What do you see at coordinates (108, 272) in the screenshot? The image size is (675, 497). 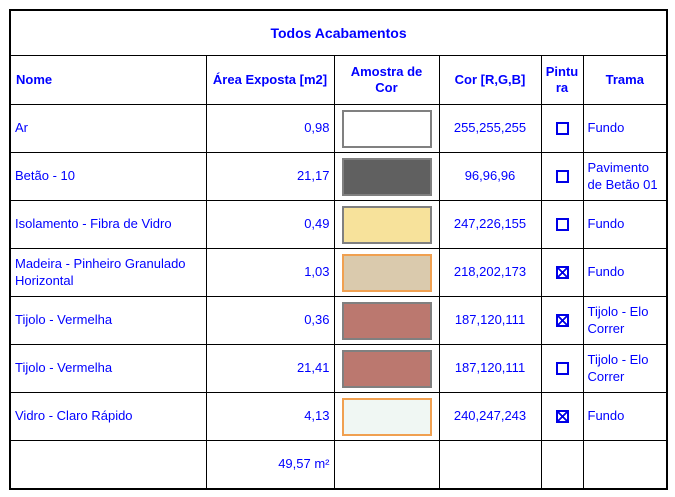 I see `finish-name: Madeira - Pinheiro Granulado Horizontal` at bounding box center [108, 272].